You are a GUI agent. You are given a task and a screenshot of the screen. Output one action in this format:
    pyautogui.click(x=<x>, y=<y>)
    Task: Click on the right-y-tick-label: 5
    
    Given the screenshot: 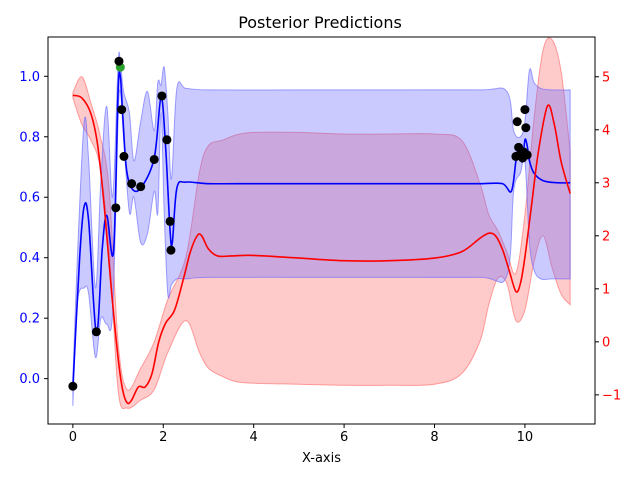 What is the action you would take?
    pyautogui.click(x=606, y=77)
    